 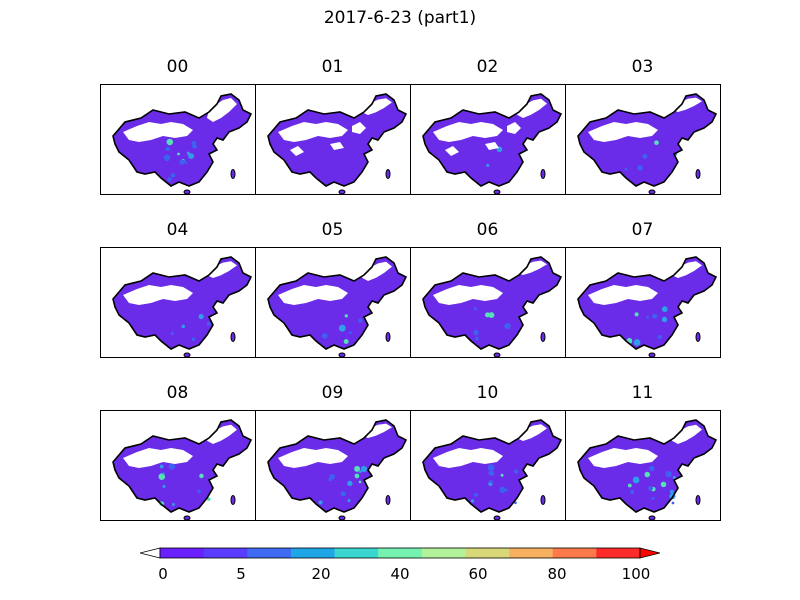 What do you see at coordinates (241, 574) in the screenshot?
I see `colorbar-tick-label: 5` at bounding box center [241, 574].